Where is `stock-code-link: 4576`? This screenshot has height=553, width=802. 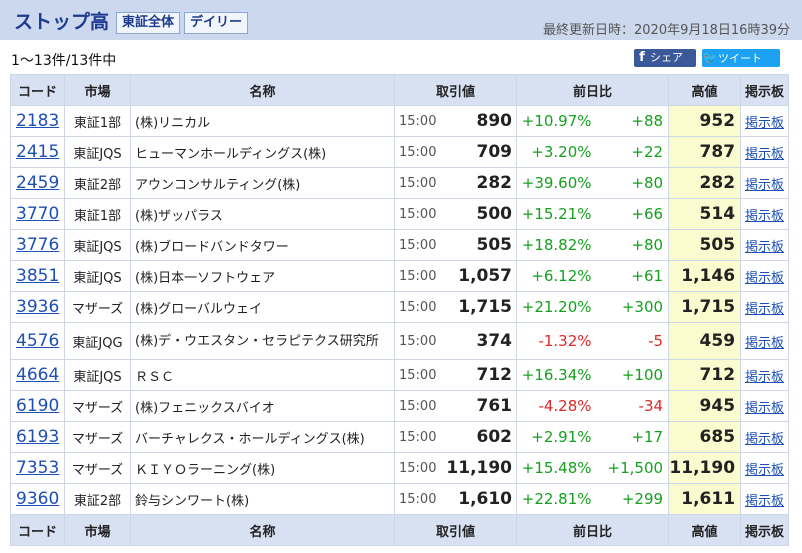
stock-code-link: 4576 is located at coordinates (38, 341).